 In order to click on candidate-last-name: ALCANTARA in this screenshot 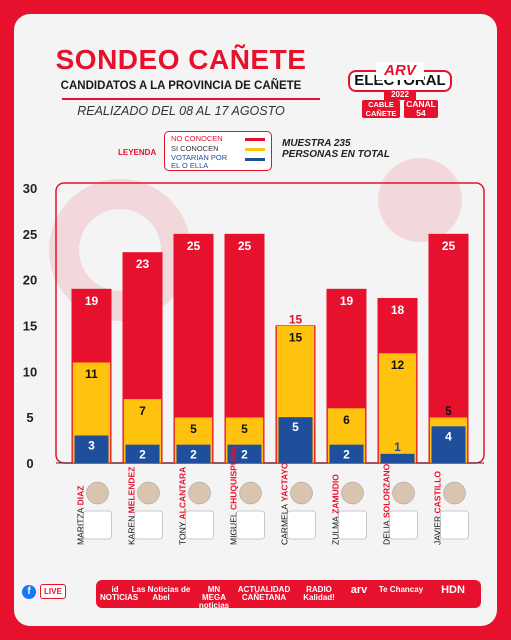, I will do `click(183, 494)`.